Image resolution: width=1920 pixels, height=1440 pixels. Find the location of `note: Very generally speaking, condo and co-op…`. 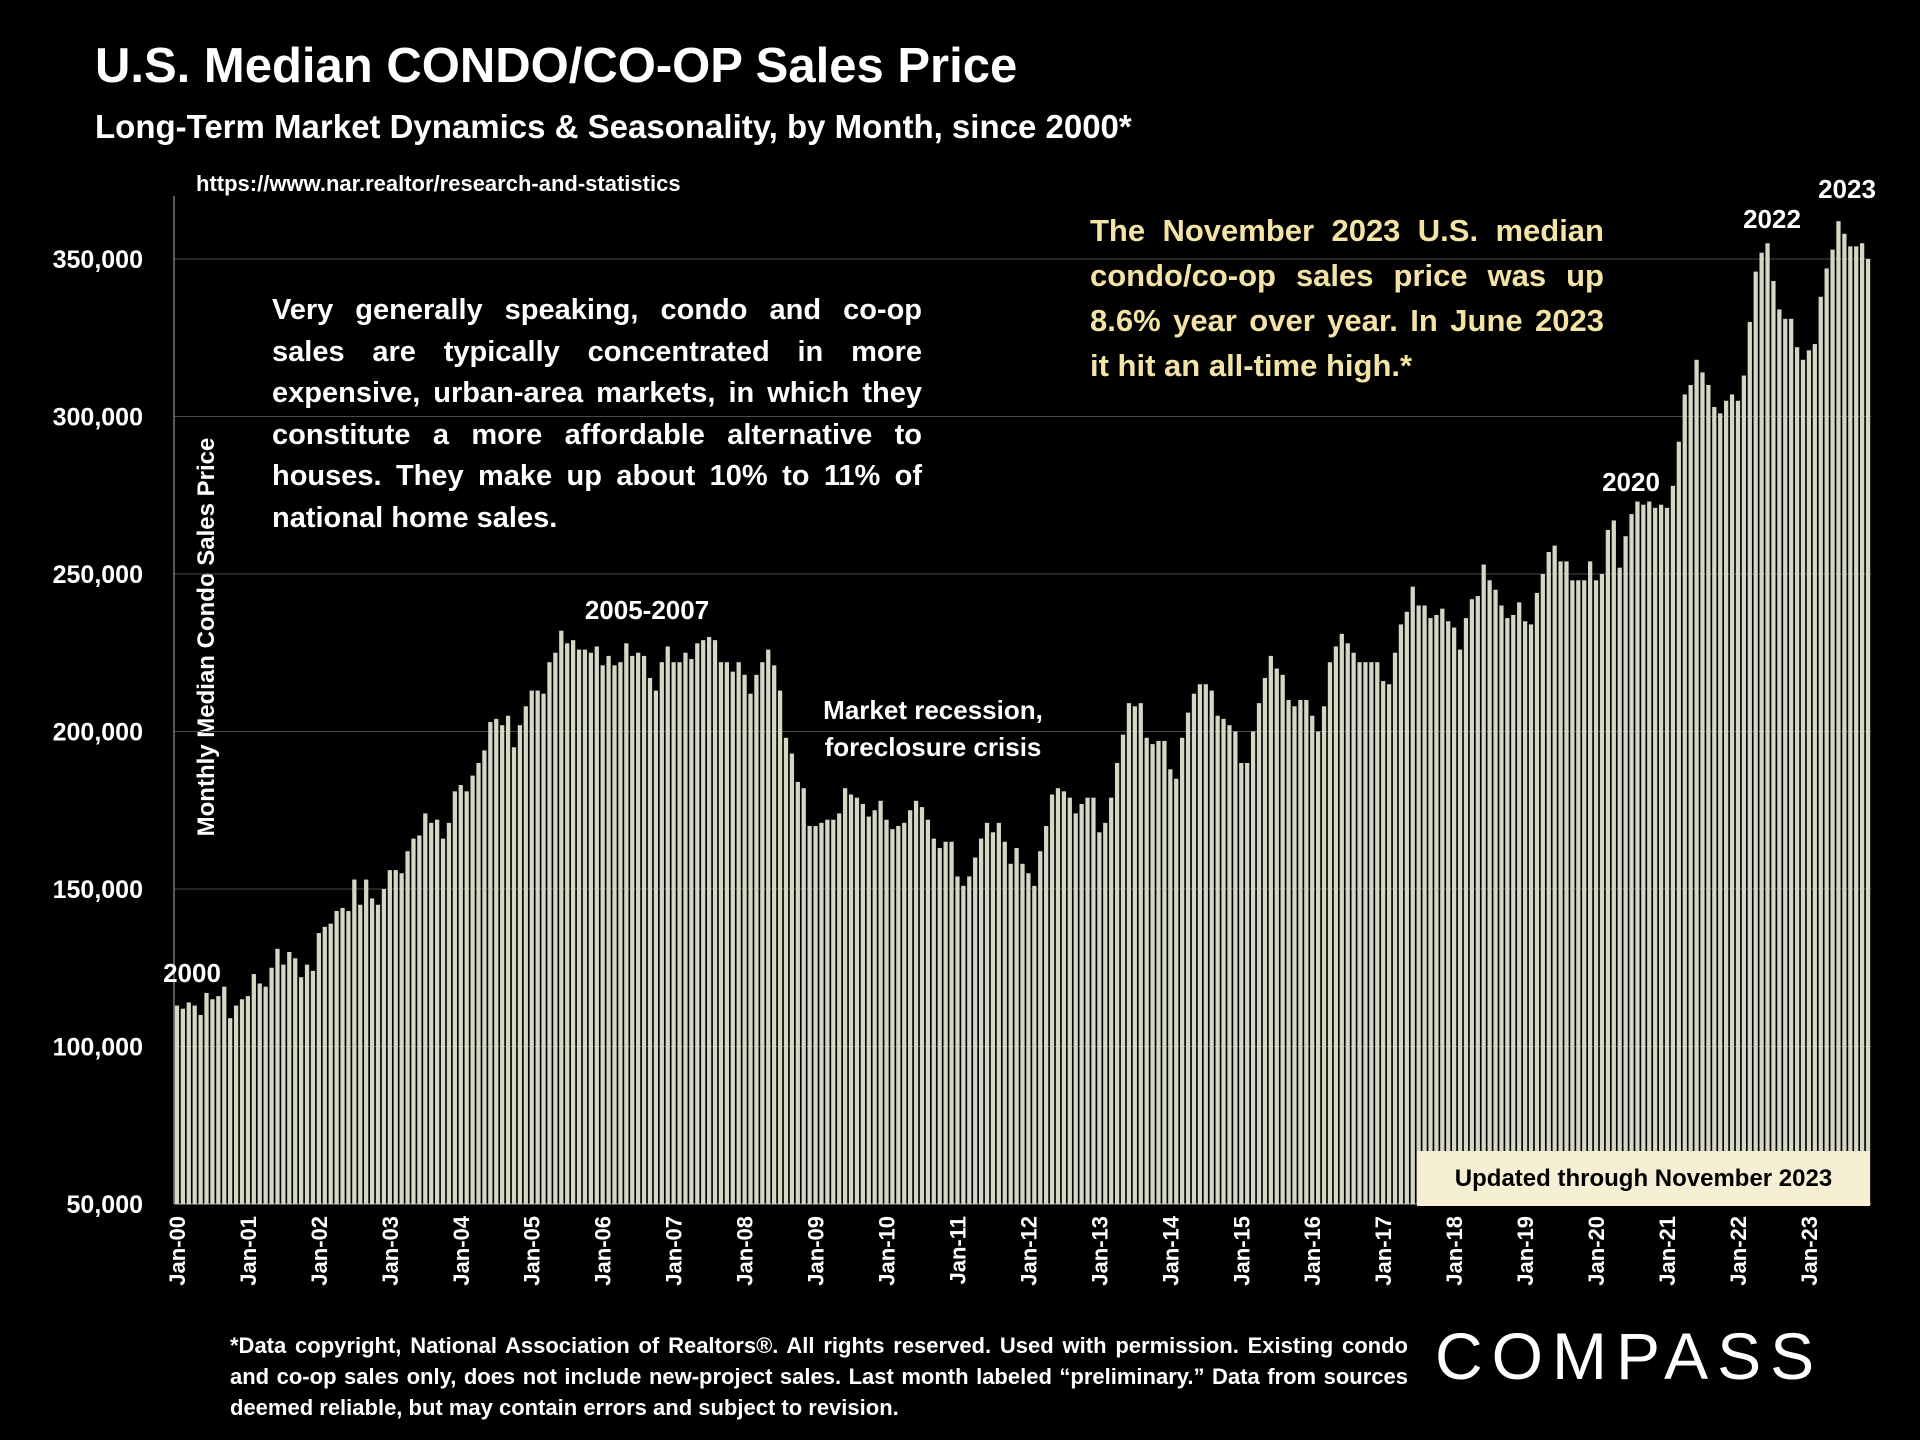

note: Very generally speaking, condo and co-op… is located at coordinates (597, 414).